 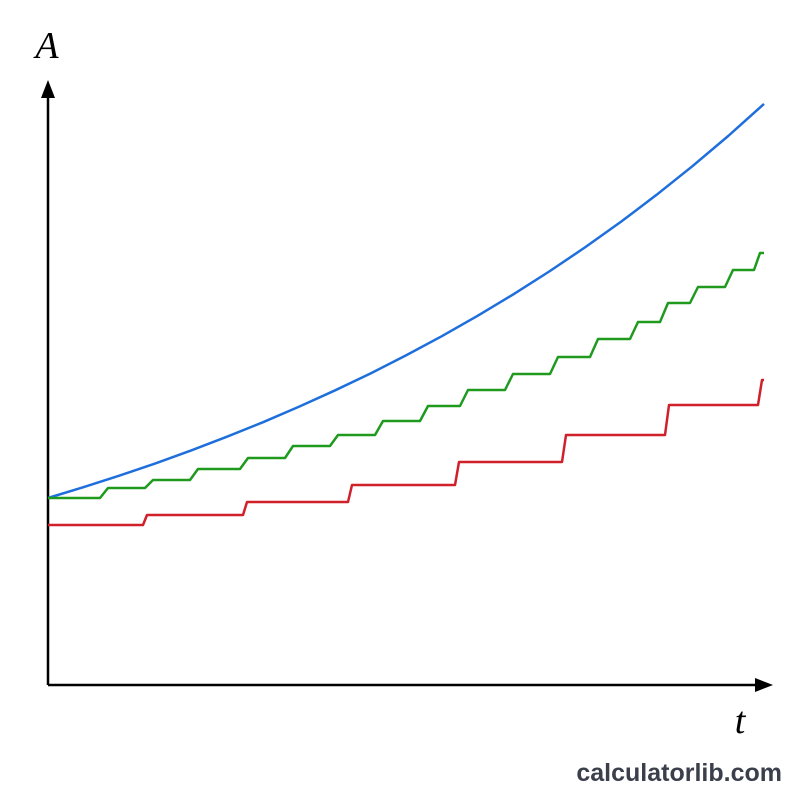 I want to click on y-axis-arrow, so click(x=48, y=89).